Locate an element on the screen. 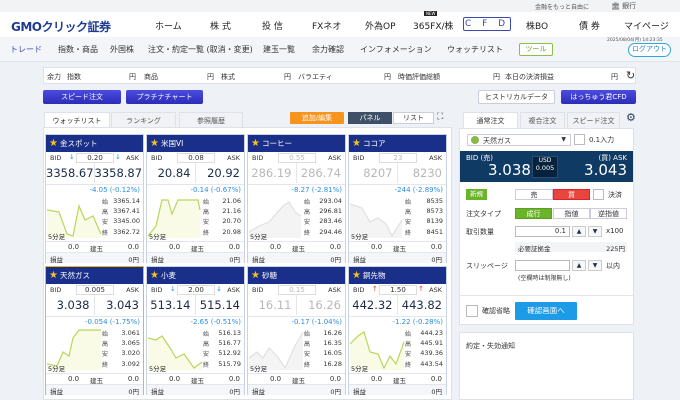  nav-stocks: 株 式 is located at coordinates (220, 27).